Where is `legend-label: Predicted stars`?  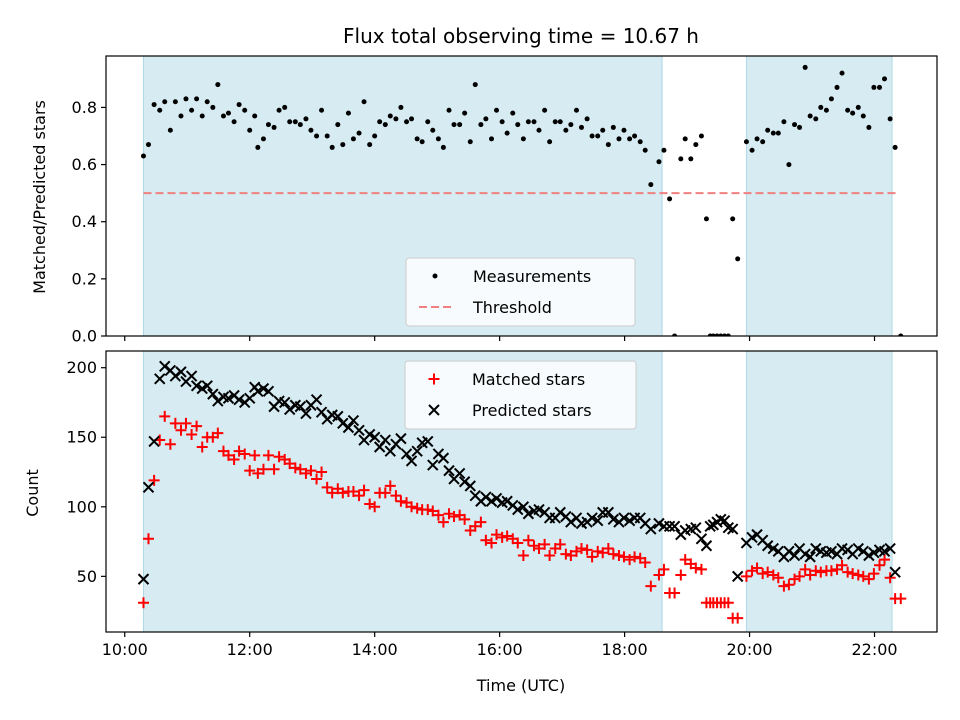
legend-label: Predicted stars is located at coordinates (532, 410).